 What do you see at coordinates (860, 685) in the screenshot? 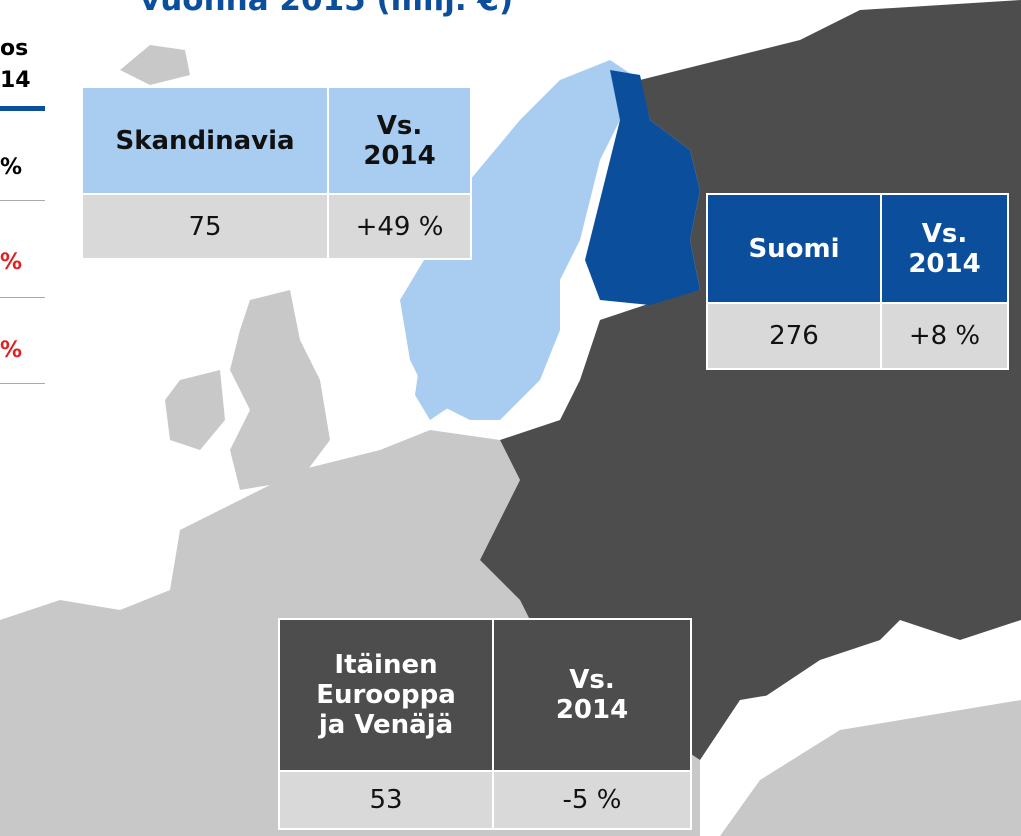
I see `black-sea` at bounding box center [860, 685].